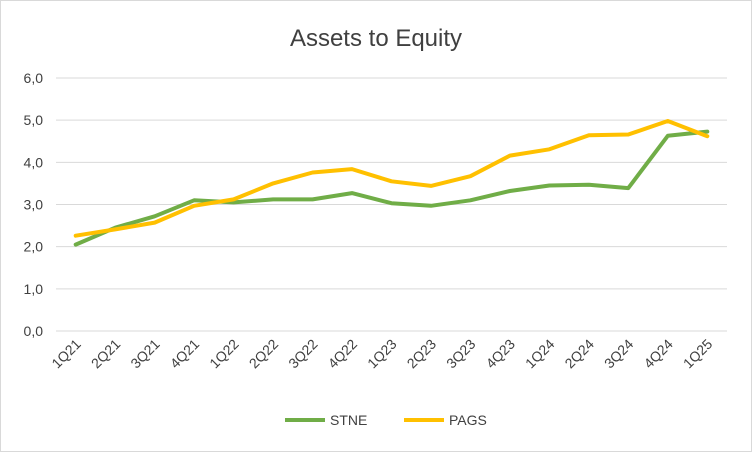 The image size is (752, 452). What do you see at coordinates (185, 354) in the screenshot?
I see `x-tick-label: 4Q21` at bounding box center [185, 354].